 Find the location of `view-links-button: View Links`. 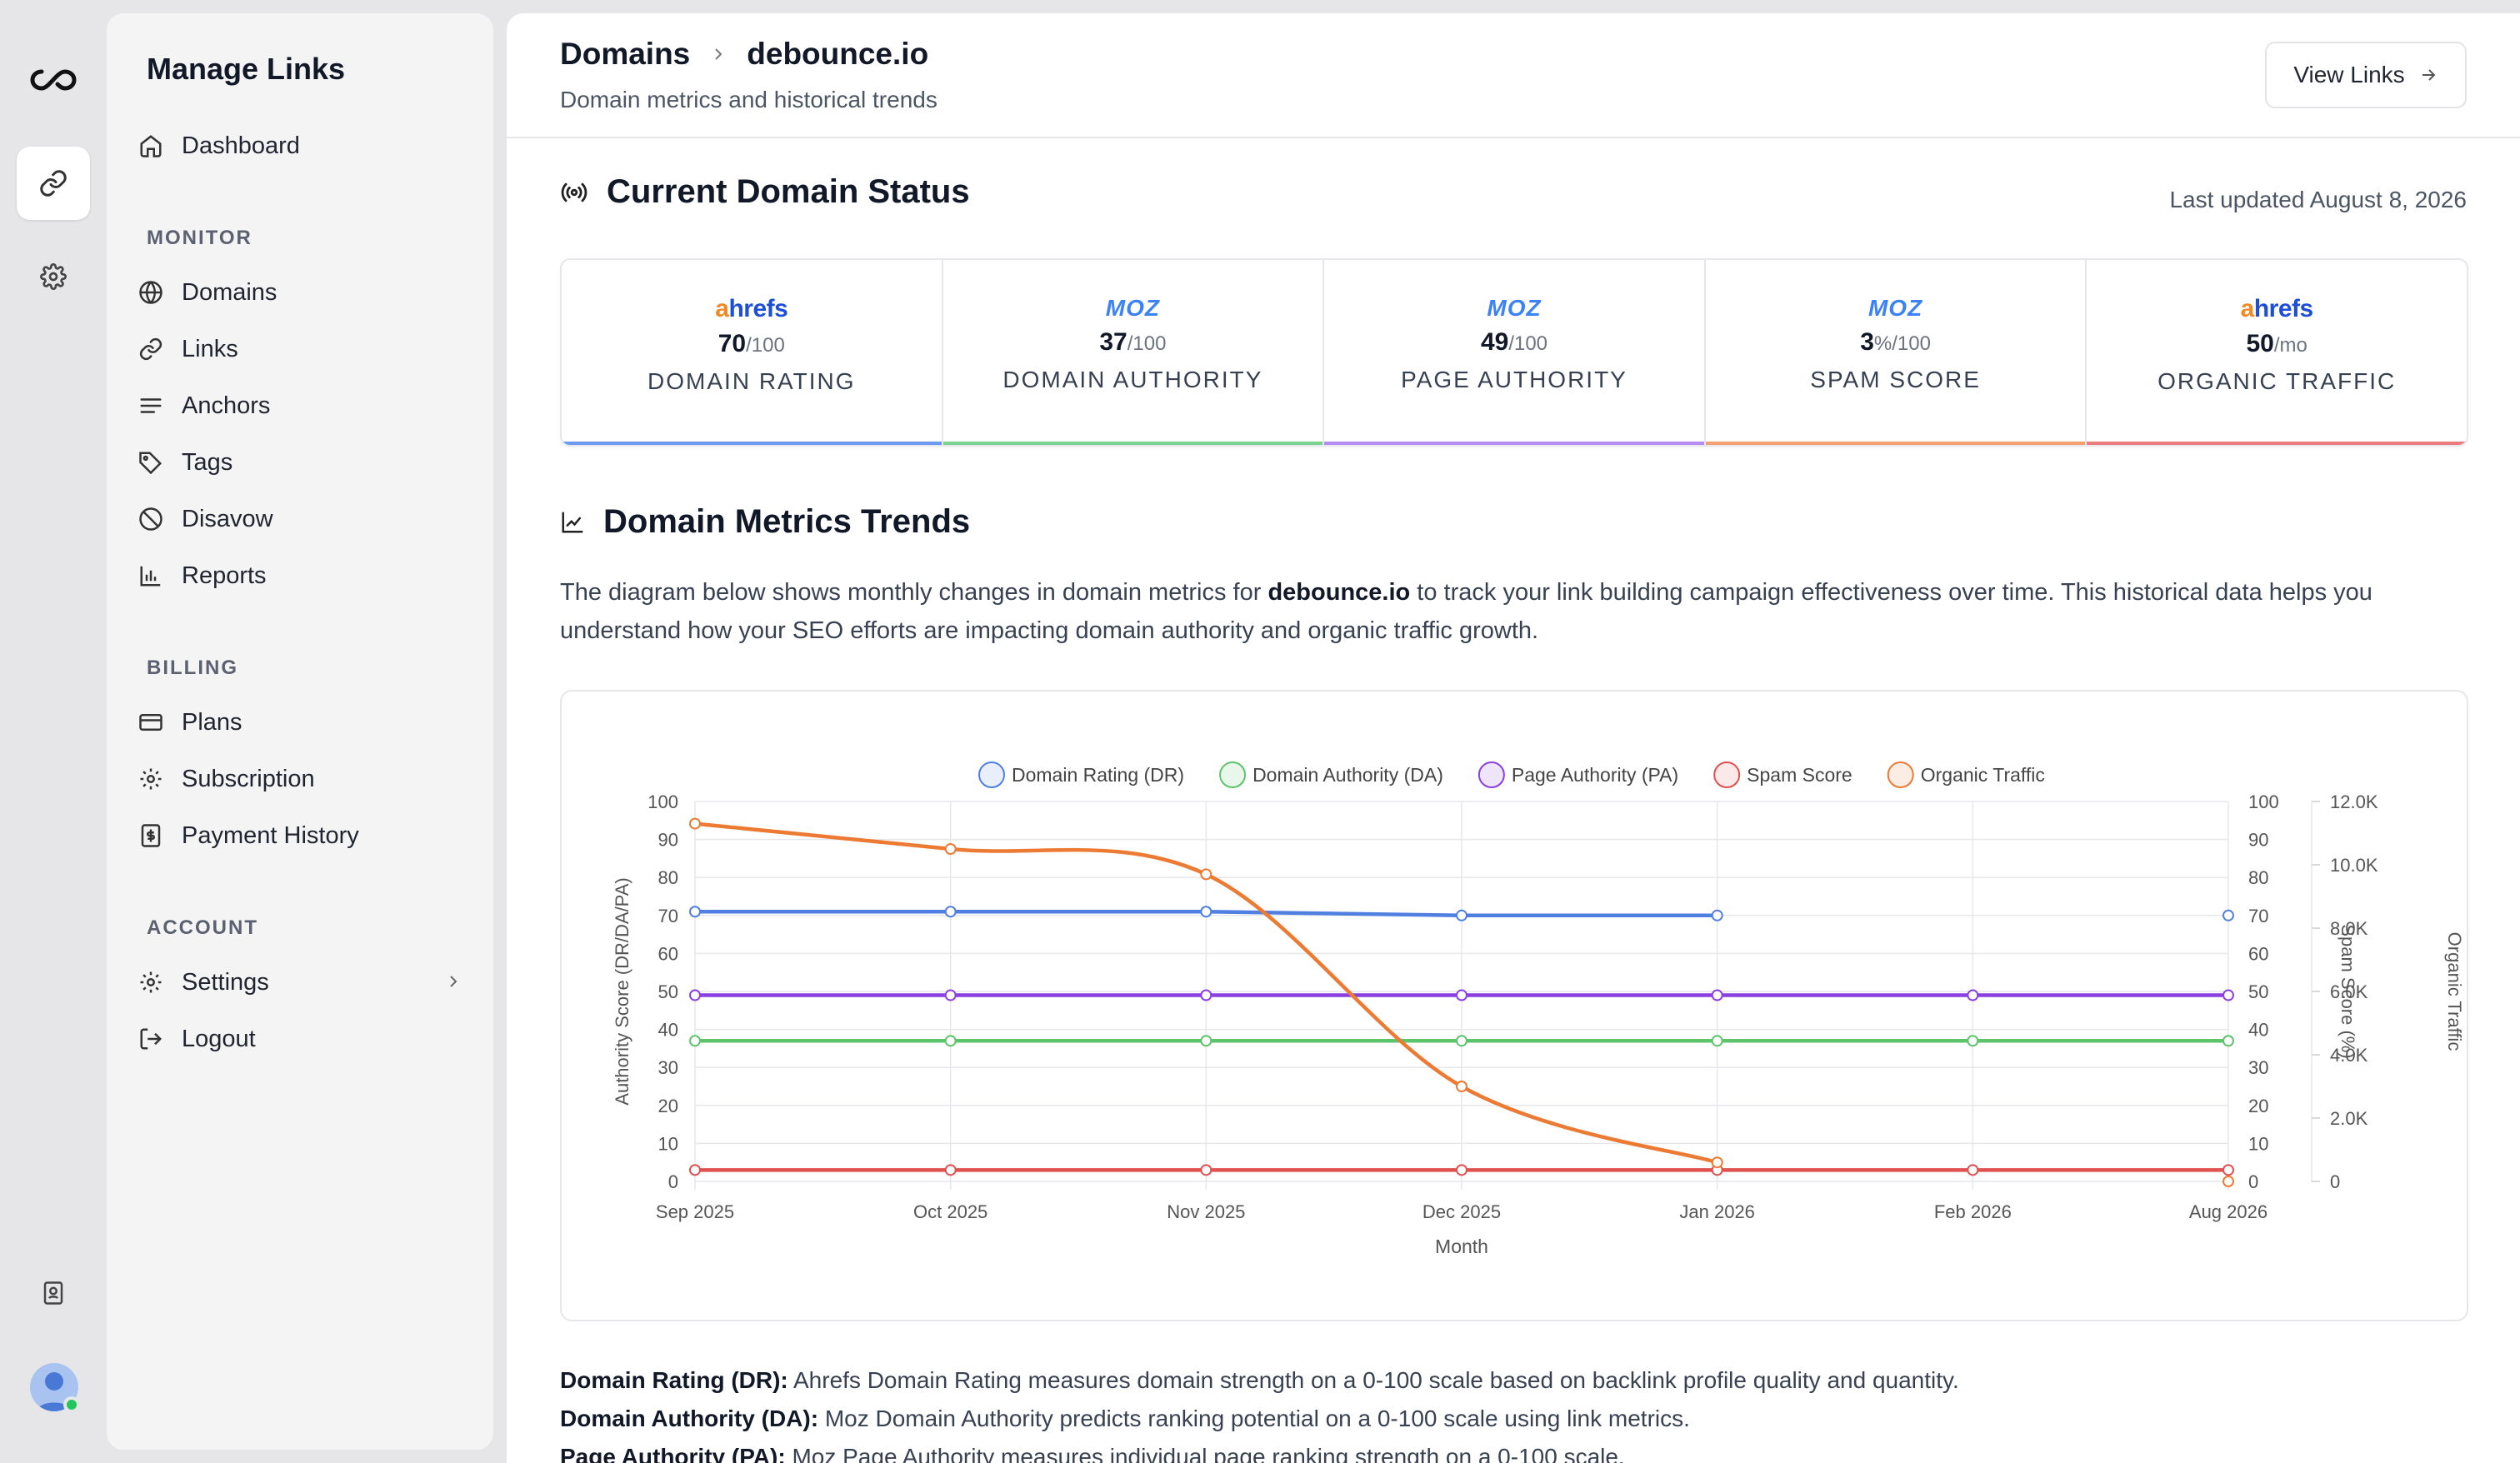

view-links-button: View Links is located at coordinates (2366, 75).